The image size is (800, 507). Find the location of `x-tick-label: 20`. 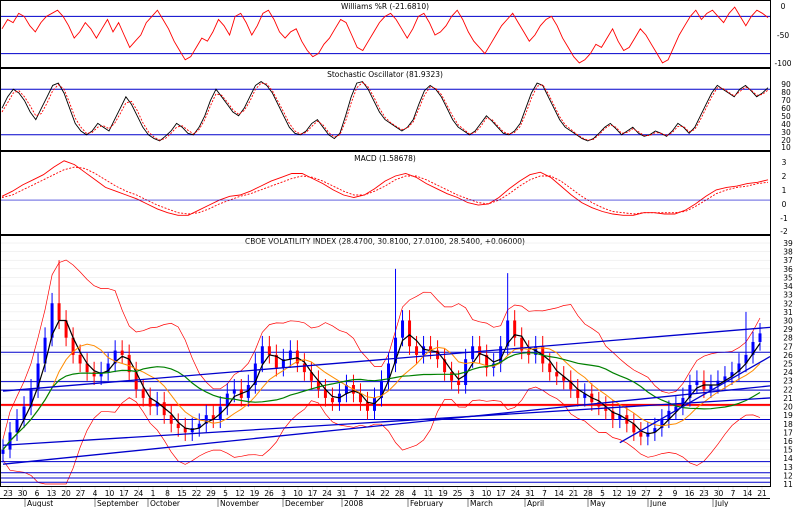

x-tick-label: 20 is located at coordinates (66, 493).